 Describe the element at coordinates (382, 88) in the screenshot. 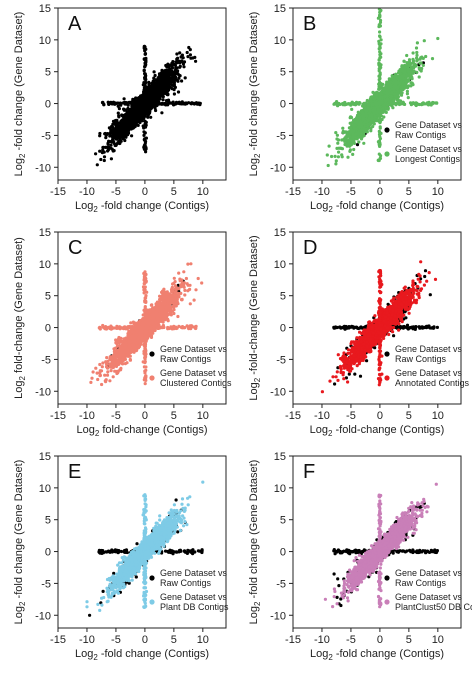

I see `series-2-points` at that location.